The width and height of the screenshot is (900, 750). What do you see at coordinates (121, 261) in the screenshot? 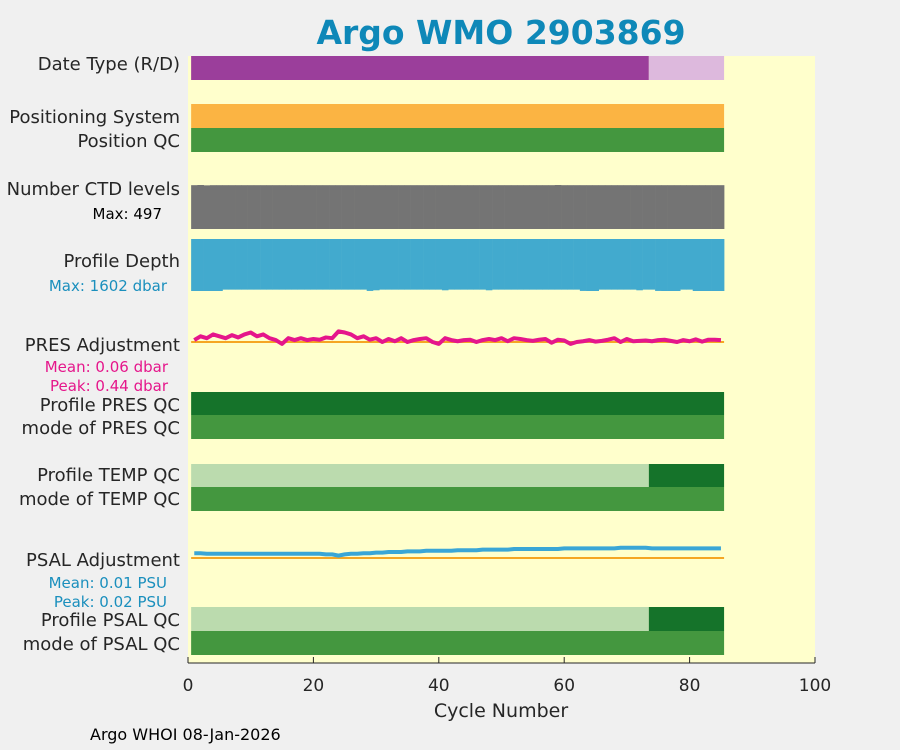
I see `label-profile-depth: Profile Depth` at bounding box center [121, 261].